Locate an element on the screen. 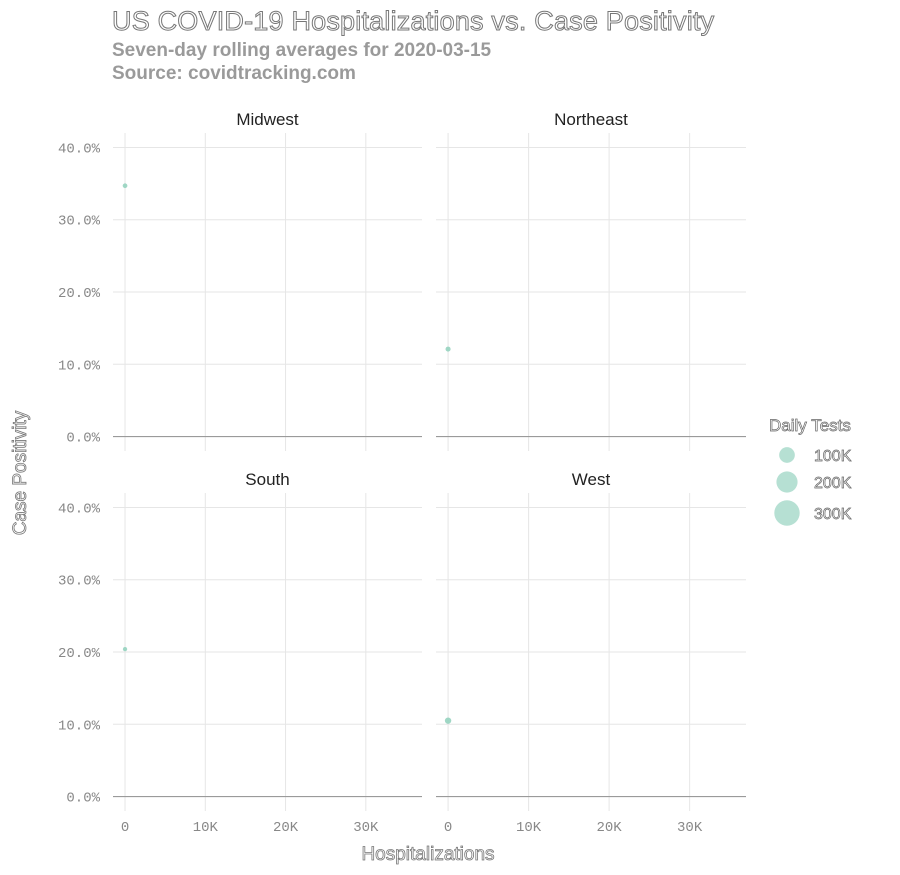  legend-label-300k: 300K is located at coordinates (833, 514).